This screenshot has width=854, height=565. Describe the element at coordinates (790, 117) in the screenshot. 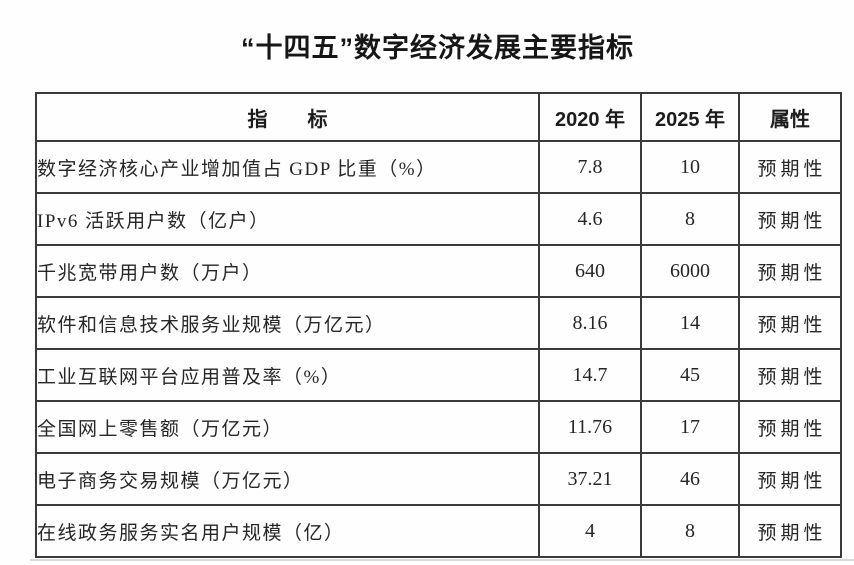

I see `column-header-attribute: 属性` at that location.